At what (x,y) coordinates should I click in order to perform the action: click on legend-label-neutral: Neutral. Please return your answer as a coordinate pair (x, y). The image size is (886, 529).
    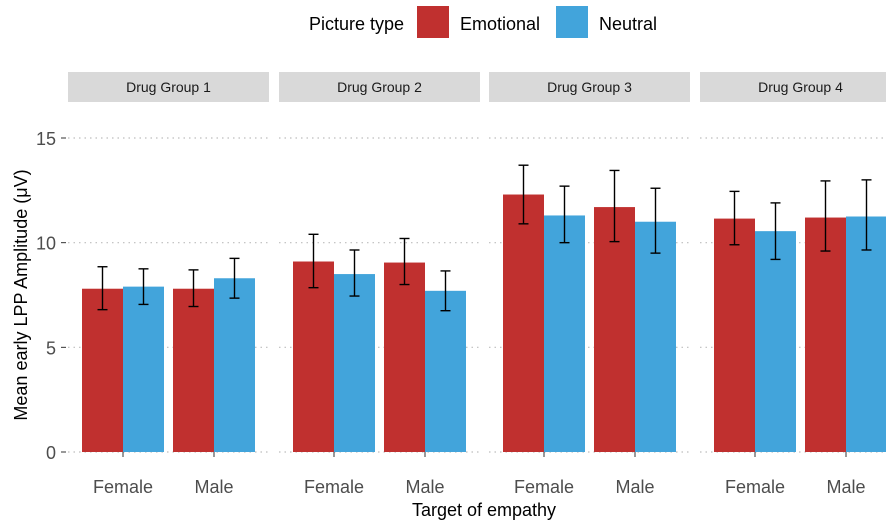
    Looking at the image, I should click on (628, 24).